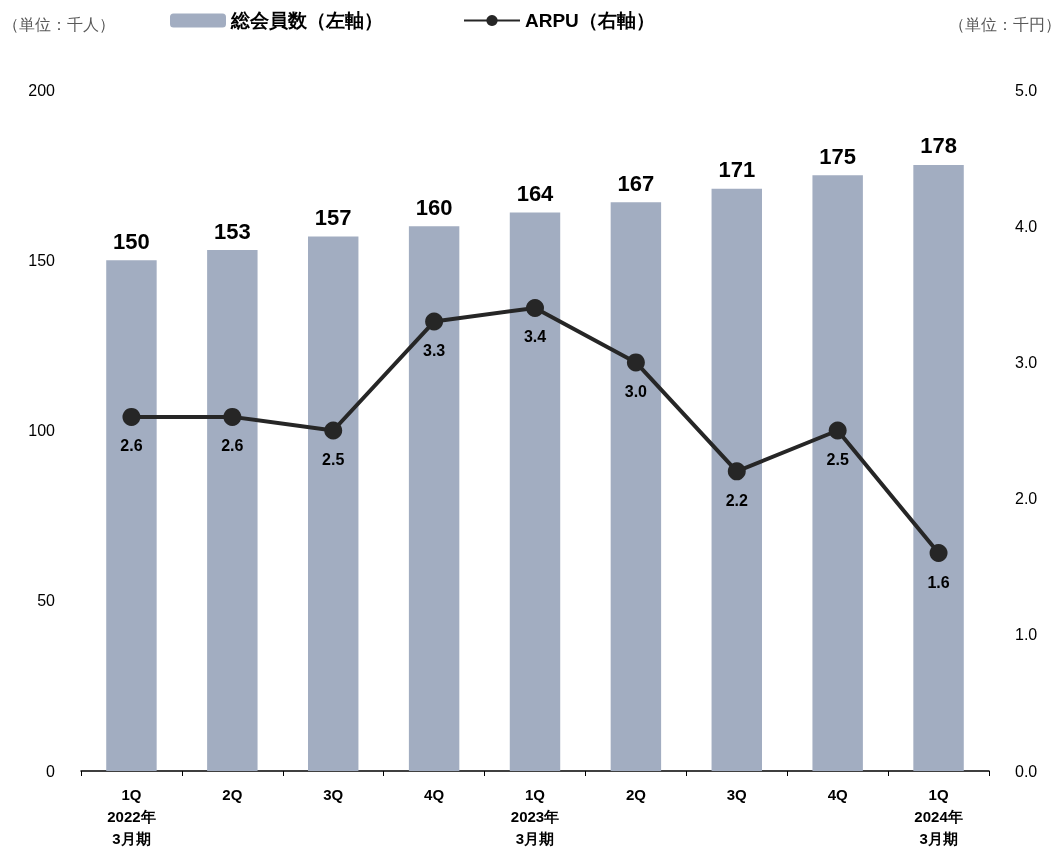 The width and height of the screenshot is (1064, 855). Describe the element at coordinates (636, 183) in the screenshot. I see `data-label: 167` at that location.